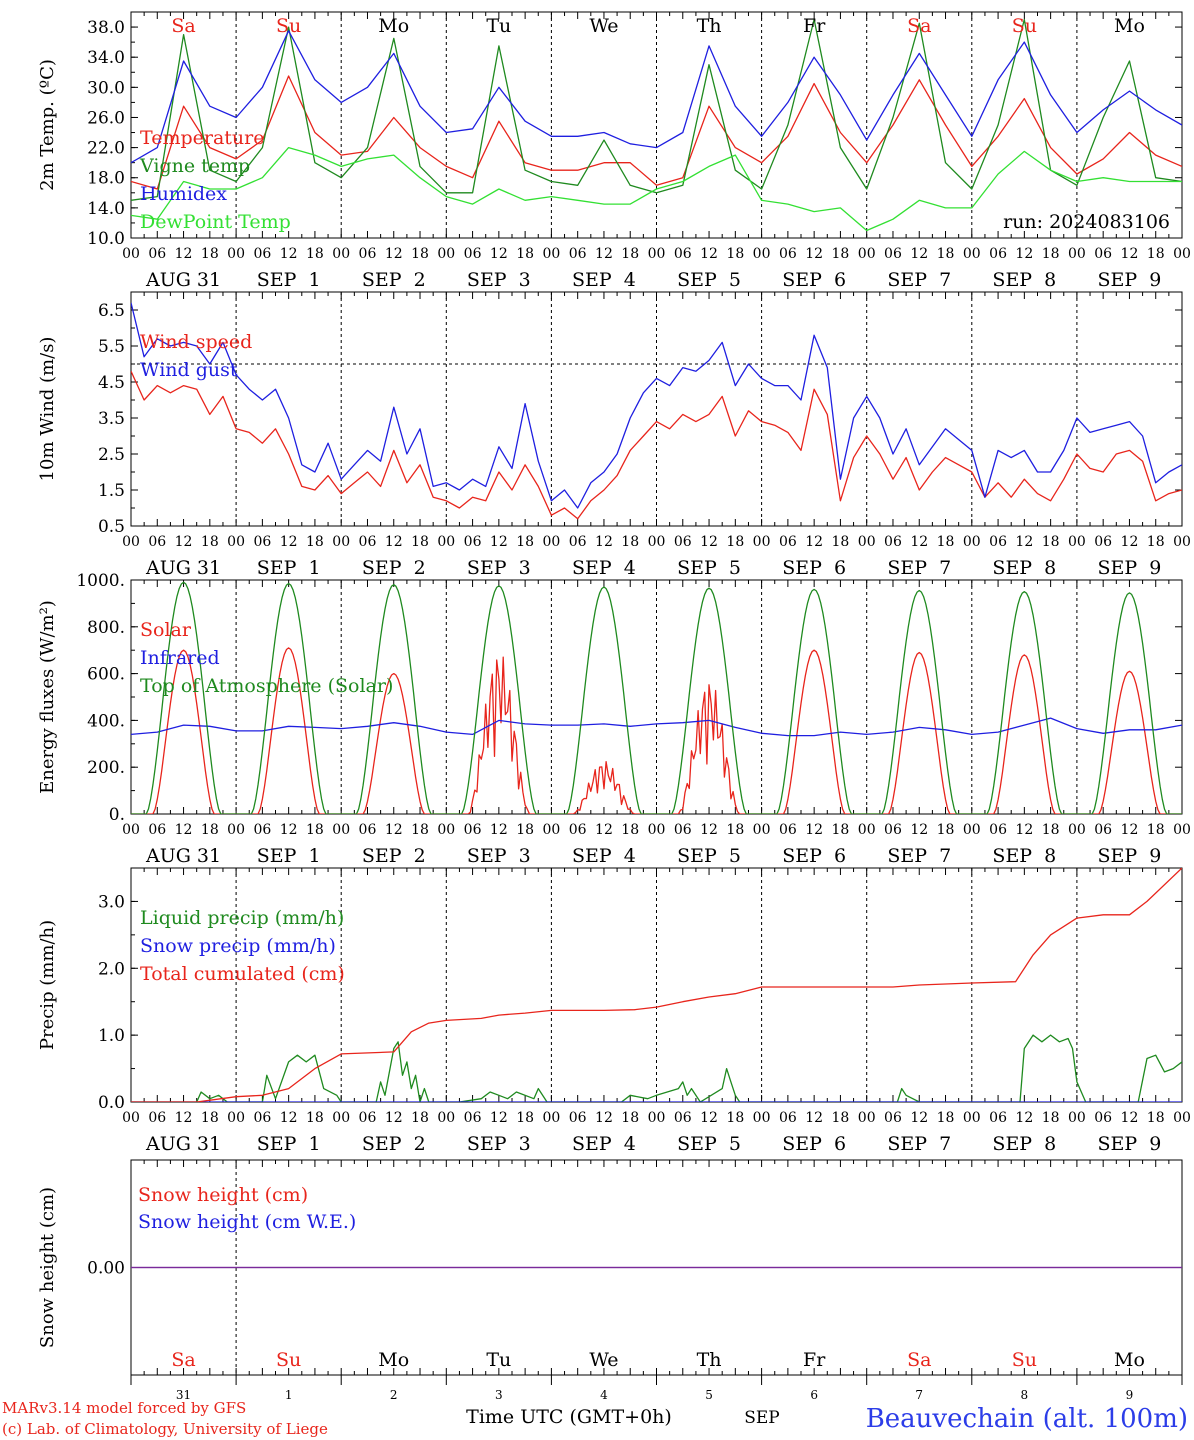 This screenshot has height=1440, width=1194. What do you see at coordinates (106, 239) in the screenshot?
I see `y-tick-label: 10.0` at bounding box center [106, 239].